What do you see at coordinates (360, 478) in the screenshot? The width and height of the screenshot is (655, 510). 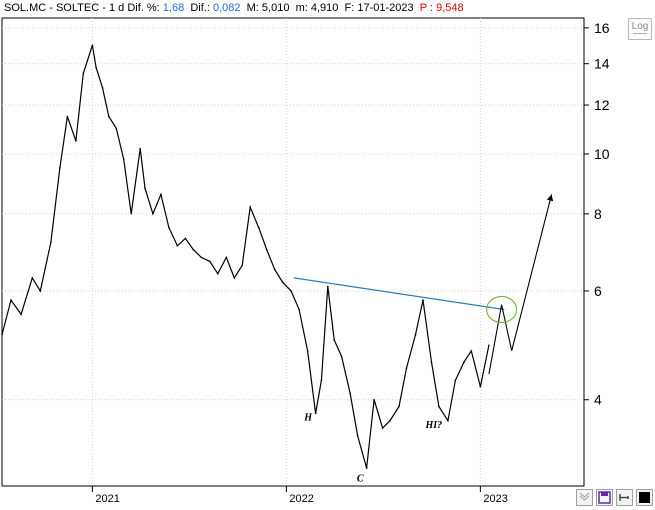 I see `annotation-label: C` at bounding box center [360, 478].